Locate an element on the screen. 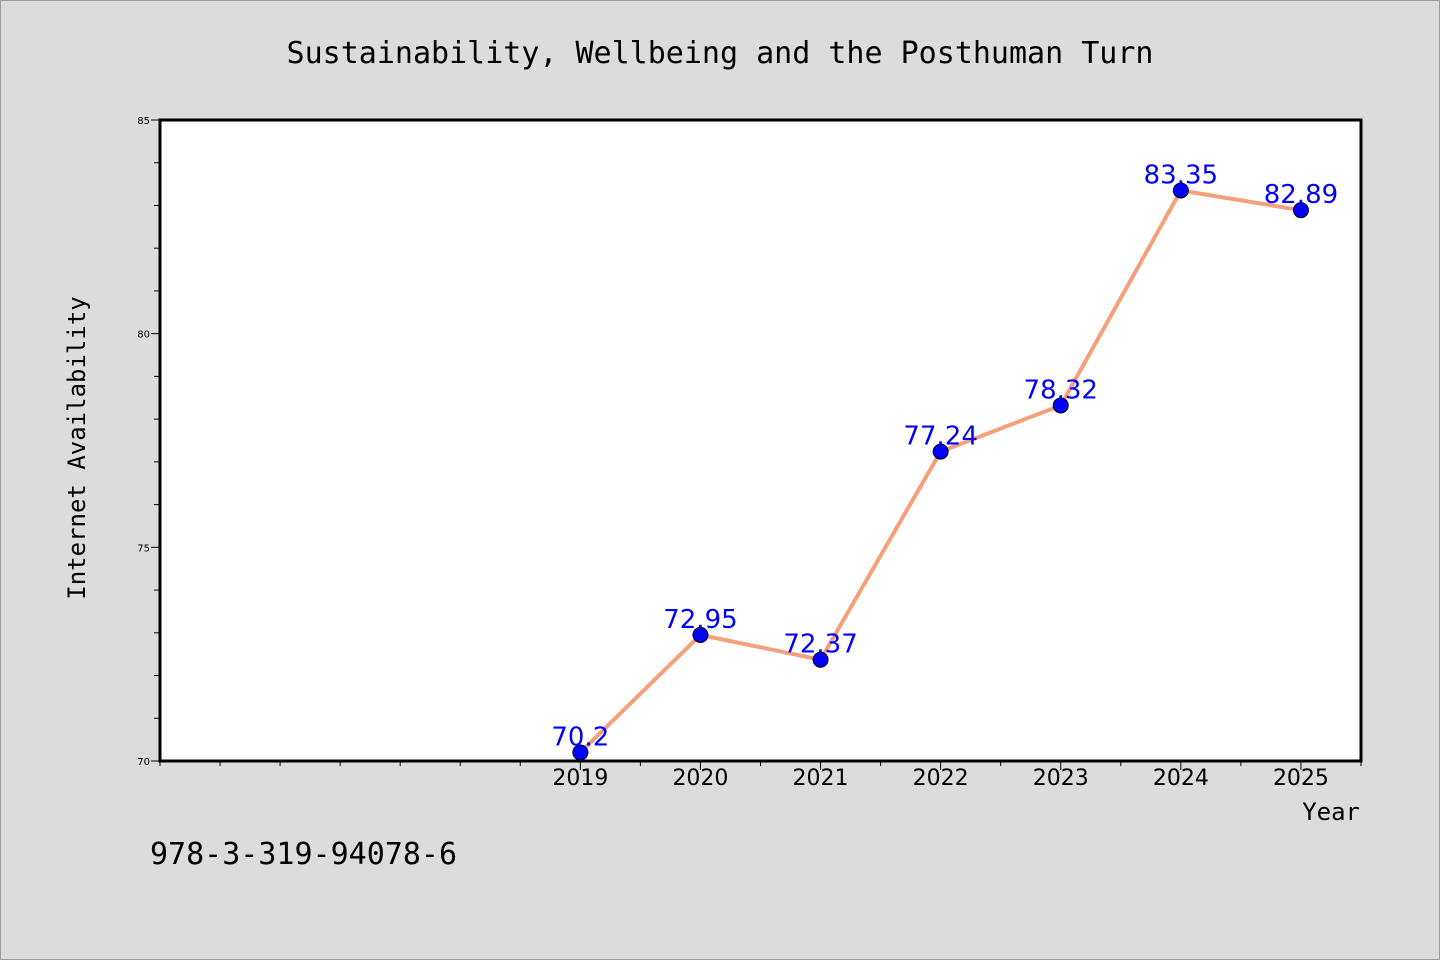  data-label: 78.32 is located at coordinates (1061, 390).